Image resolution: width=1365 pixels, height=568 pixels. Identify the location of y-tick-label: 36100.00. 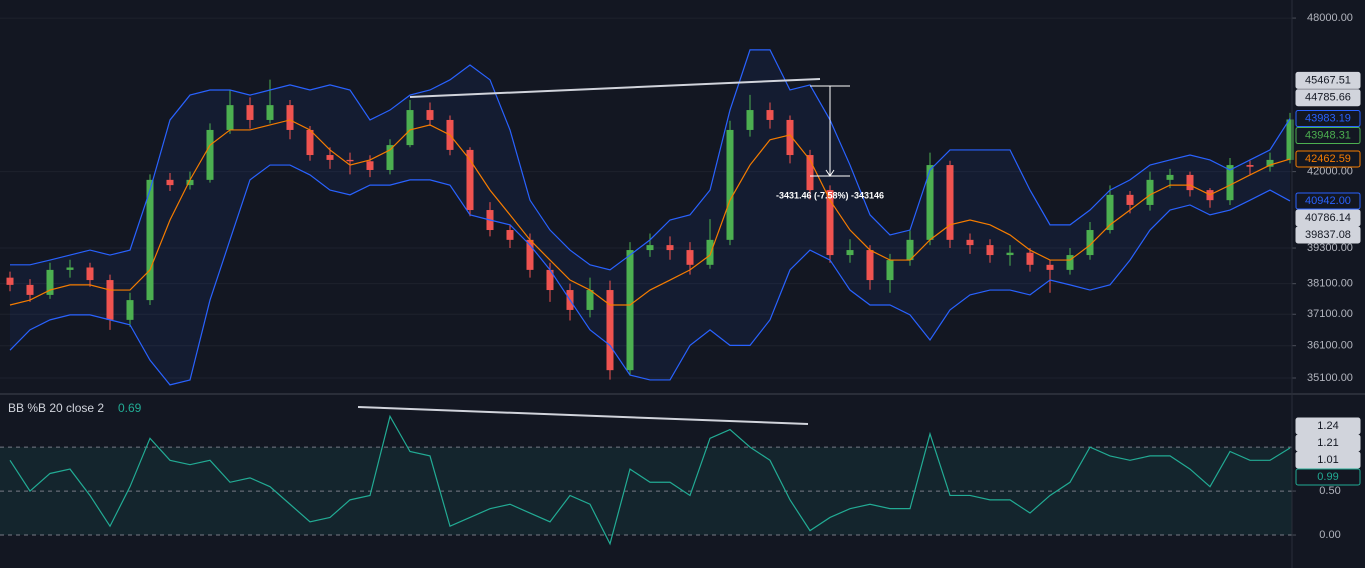
(1330, 346).